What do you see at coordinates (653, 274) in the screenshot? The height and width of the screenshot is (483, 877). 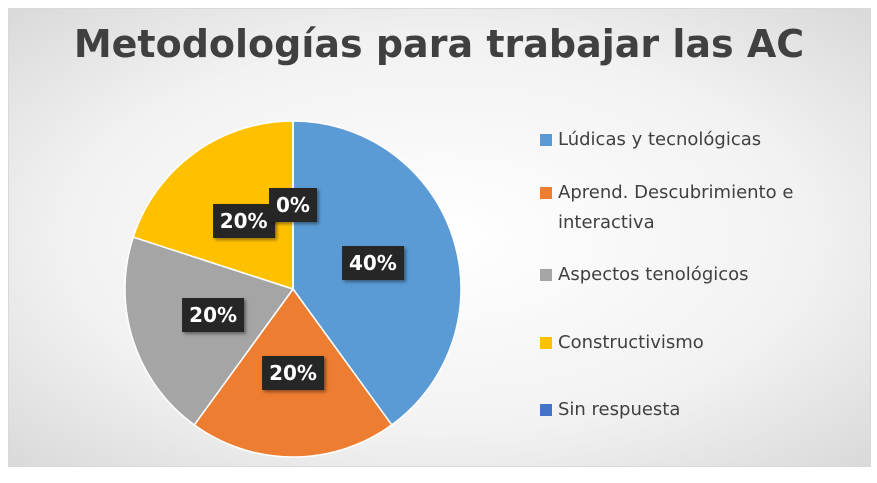 I see `legend-label: Aspectos tenológicos` at bounding box center [653, 274].